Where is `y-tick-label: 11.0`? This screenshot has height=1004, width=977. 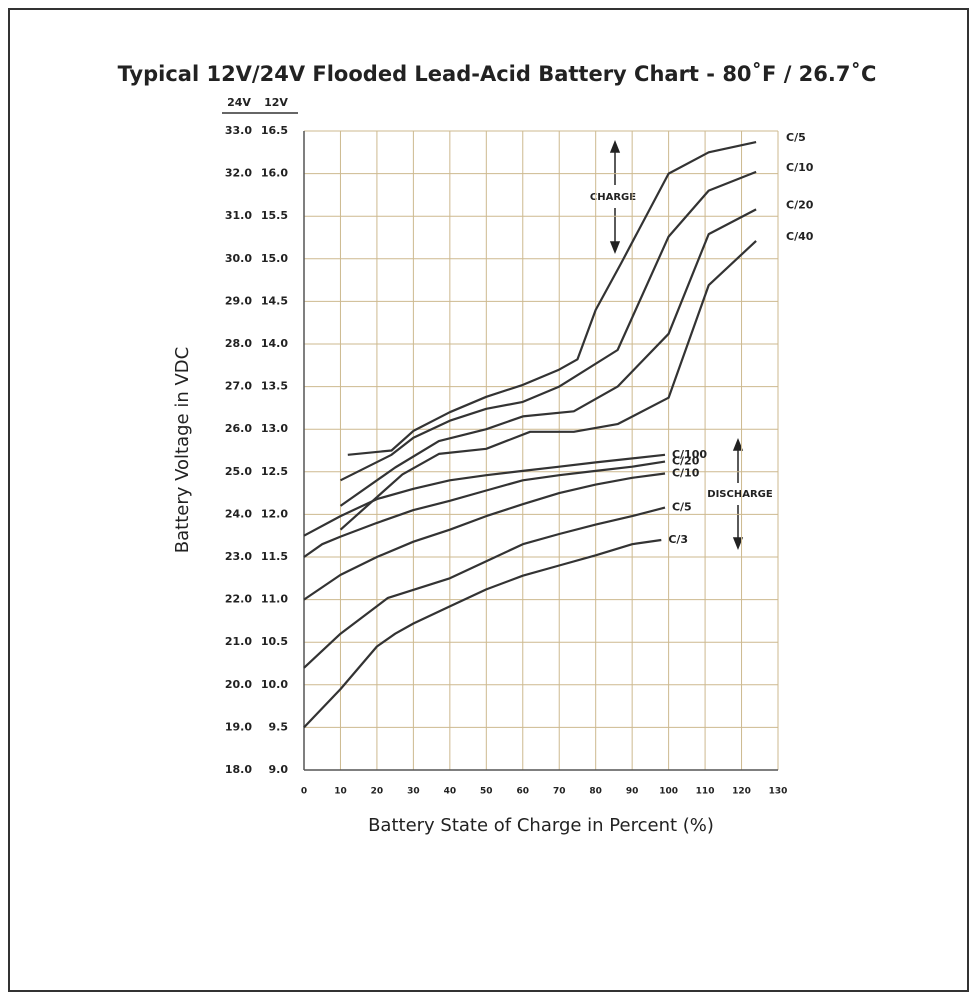 y-tick-label: 11.0 is located at coordinates (274, 599).